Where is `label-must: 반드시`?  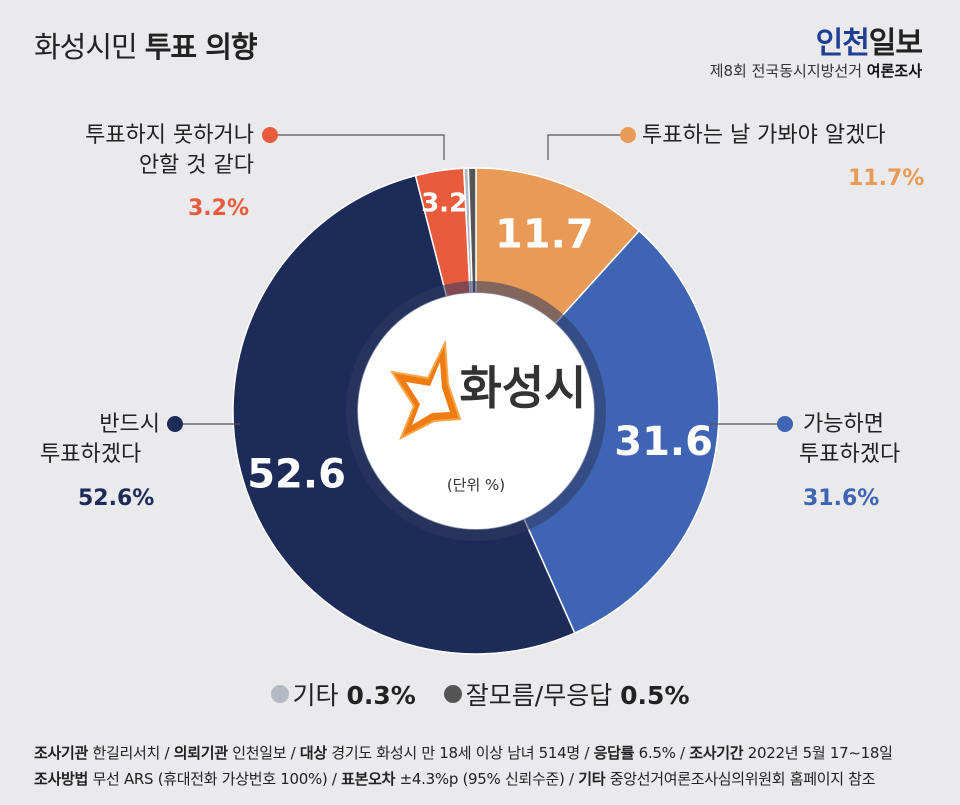
label-must: 반드시 is located at coordinates (110, 425).